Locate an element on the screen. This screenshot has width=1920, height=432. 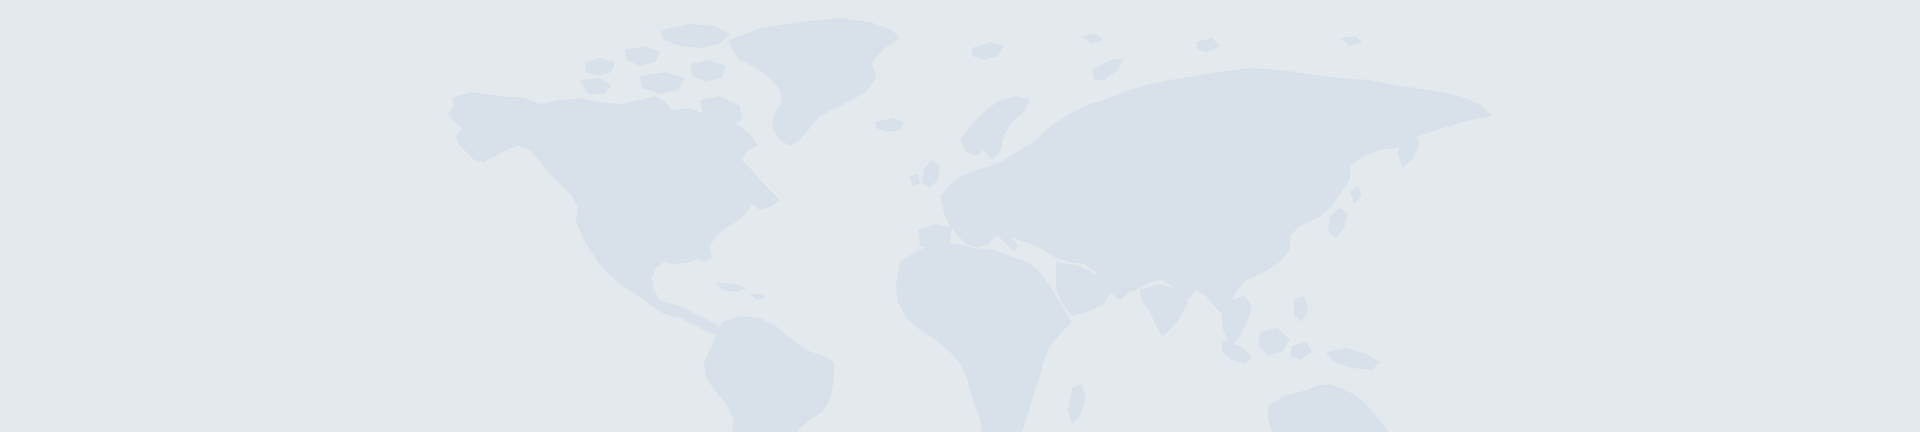
south-america-landmass is located at coordinates (769, 374).